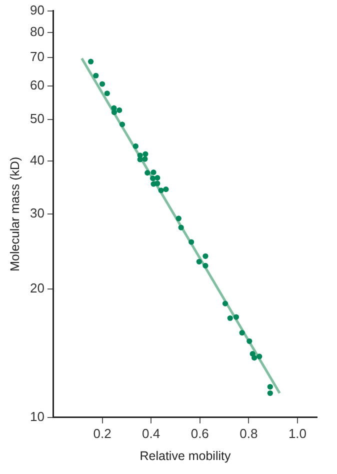  Describe the element at coordinates (102, 433) in the screenshot. I see `x-tick-label: 0.2` at that location.